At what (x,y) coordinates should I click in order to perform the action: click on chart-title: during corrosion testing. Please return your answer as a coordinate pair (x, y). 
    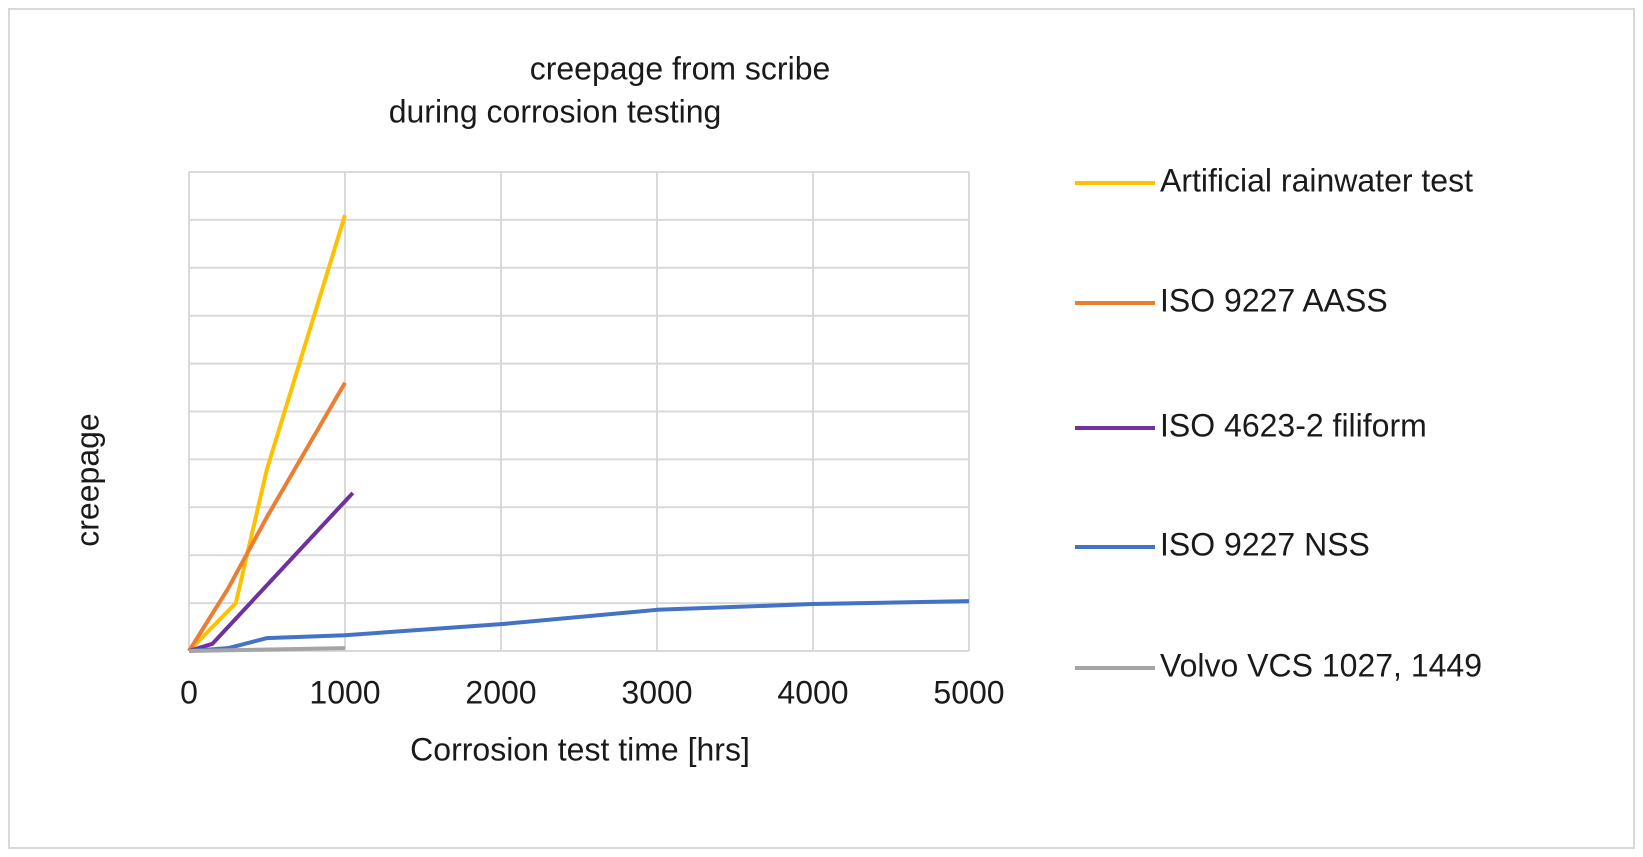
    Looking at the image, I should click on (555, 111).